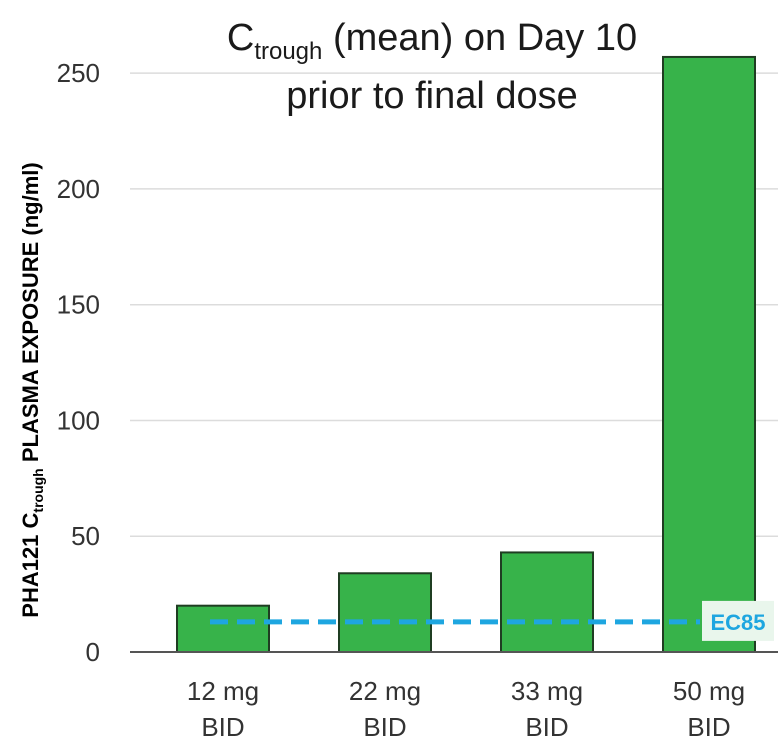  What do you see at coordinates (288, 51) in the screenshot?
I see `chart-title-subscript: trough` at bounding box center [288, 51].